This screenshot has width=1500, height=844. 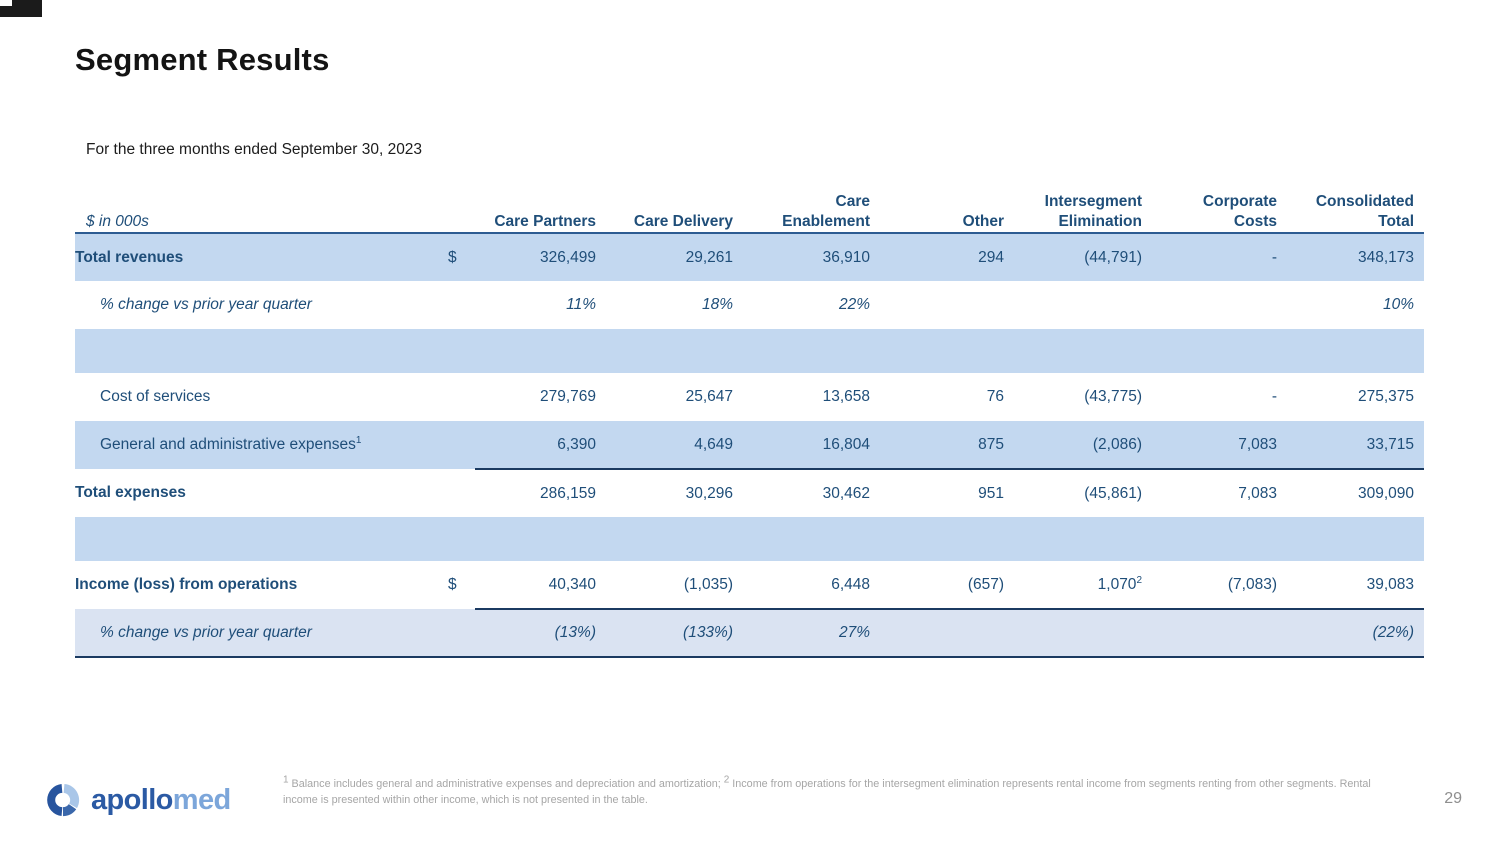 What do you see at coordinates (937, 585) in the screenshot?
I see `cell-other: (657)` at bounding box center [937, 585].